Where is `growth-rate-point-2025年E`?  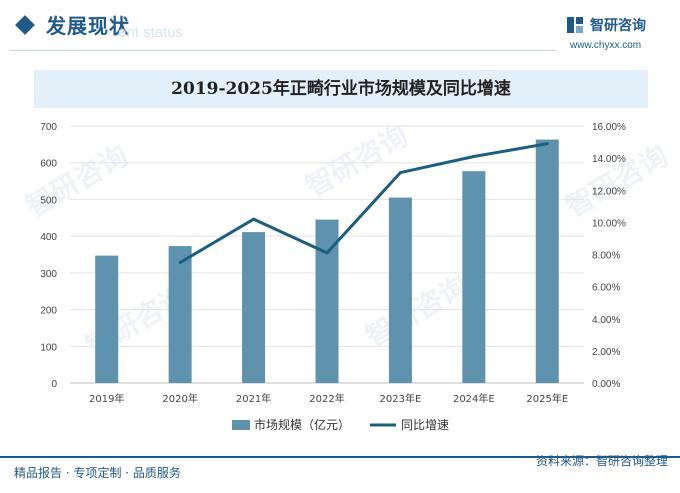
growth-rate-point-2025年E is located at coordinates (547, 144).